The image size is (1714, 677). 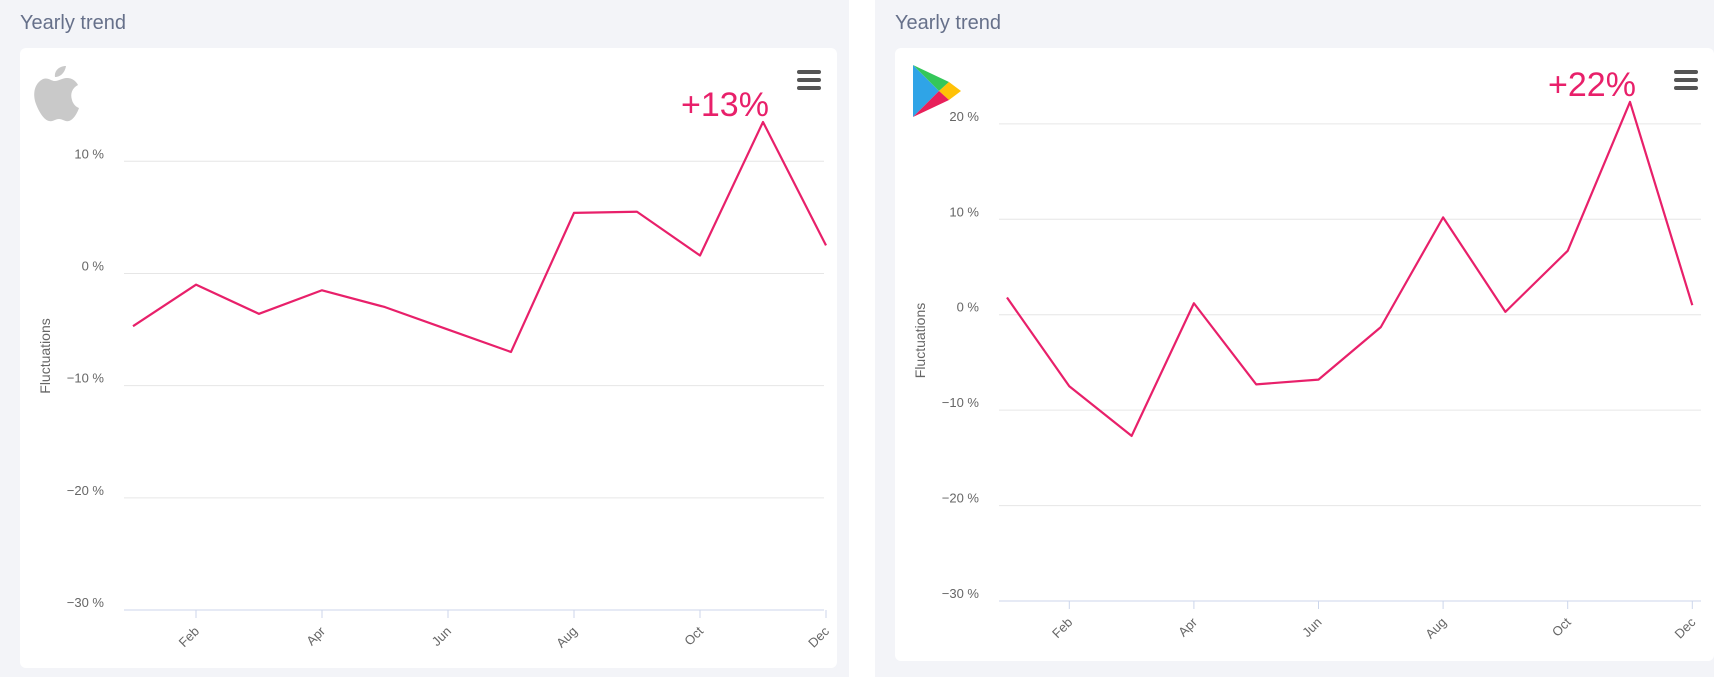 I want to click on peak-annotation: +22%, so click(x=1592, y=85).